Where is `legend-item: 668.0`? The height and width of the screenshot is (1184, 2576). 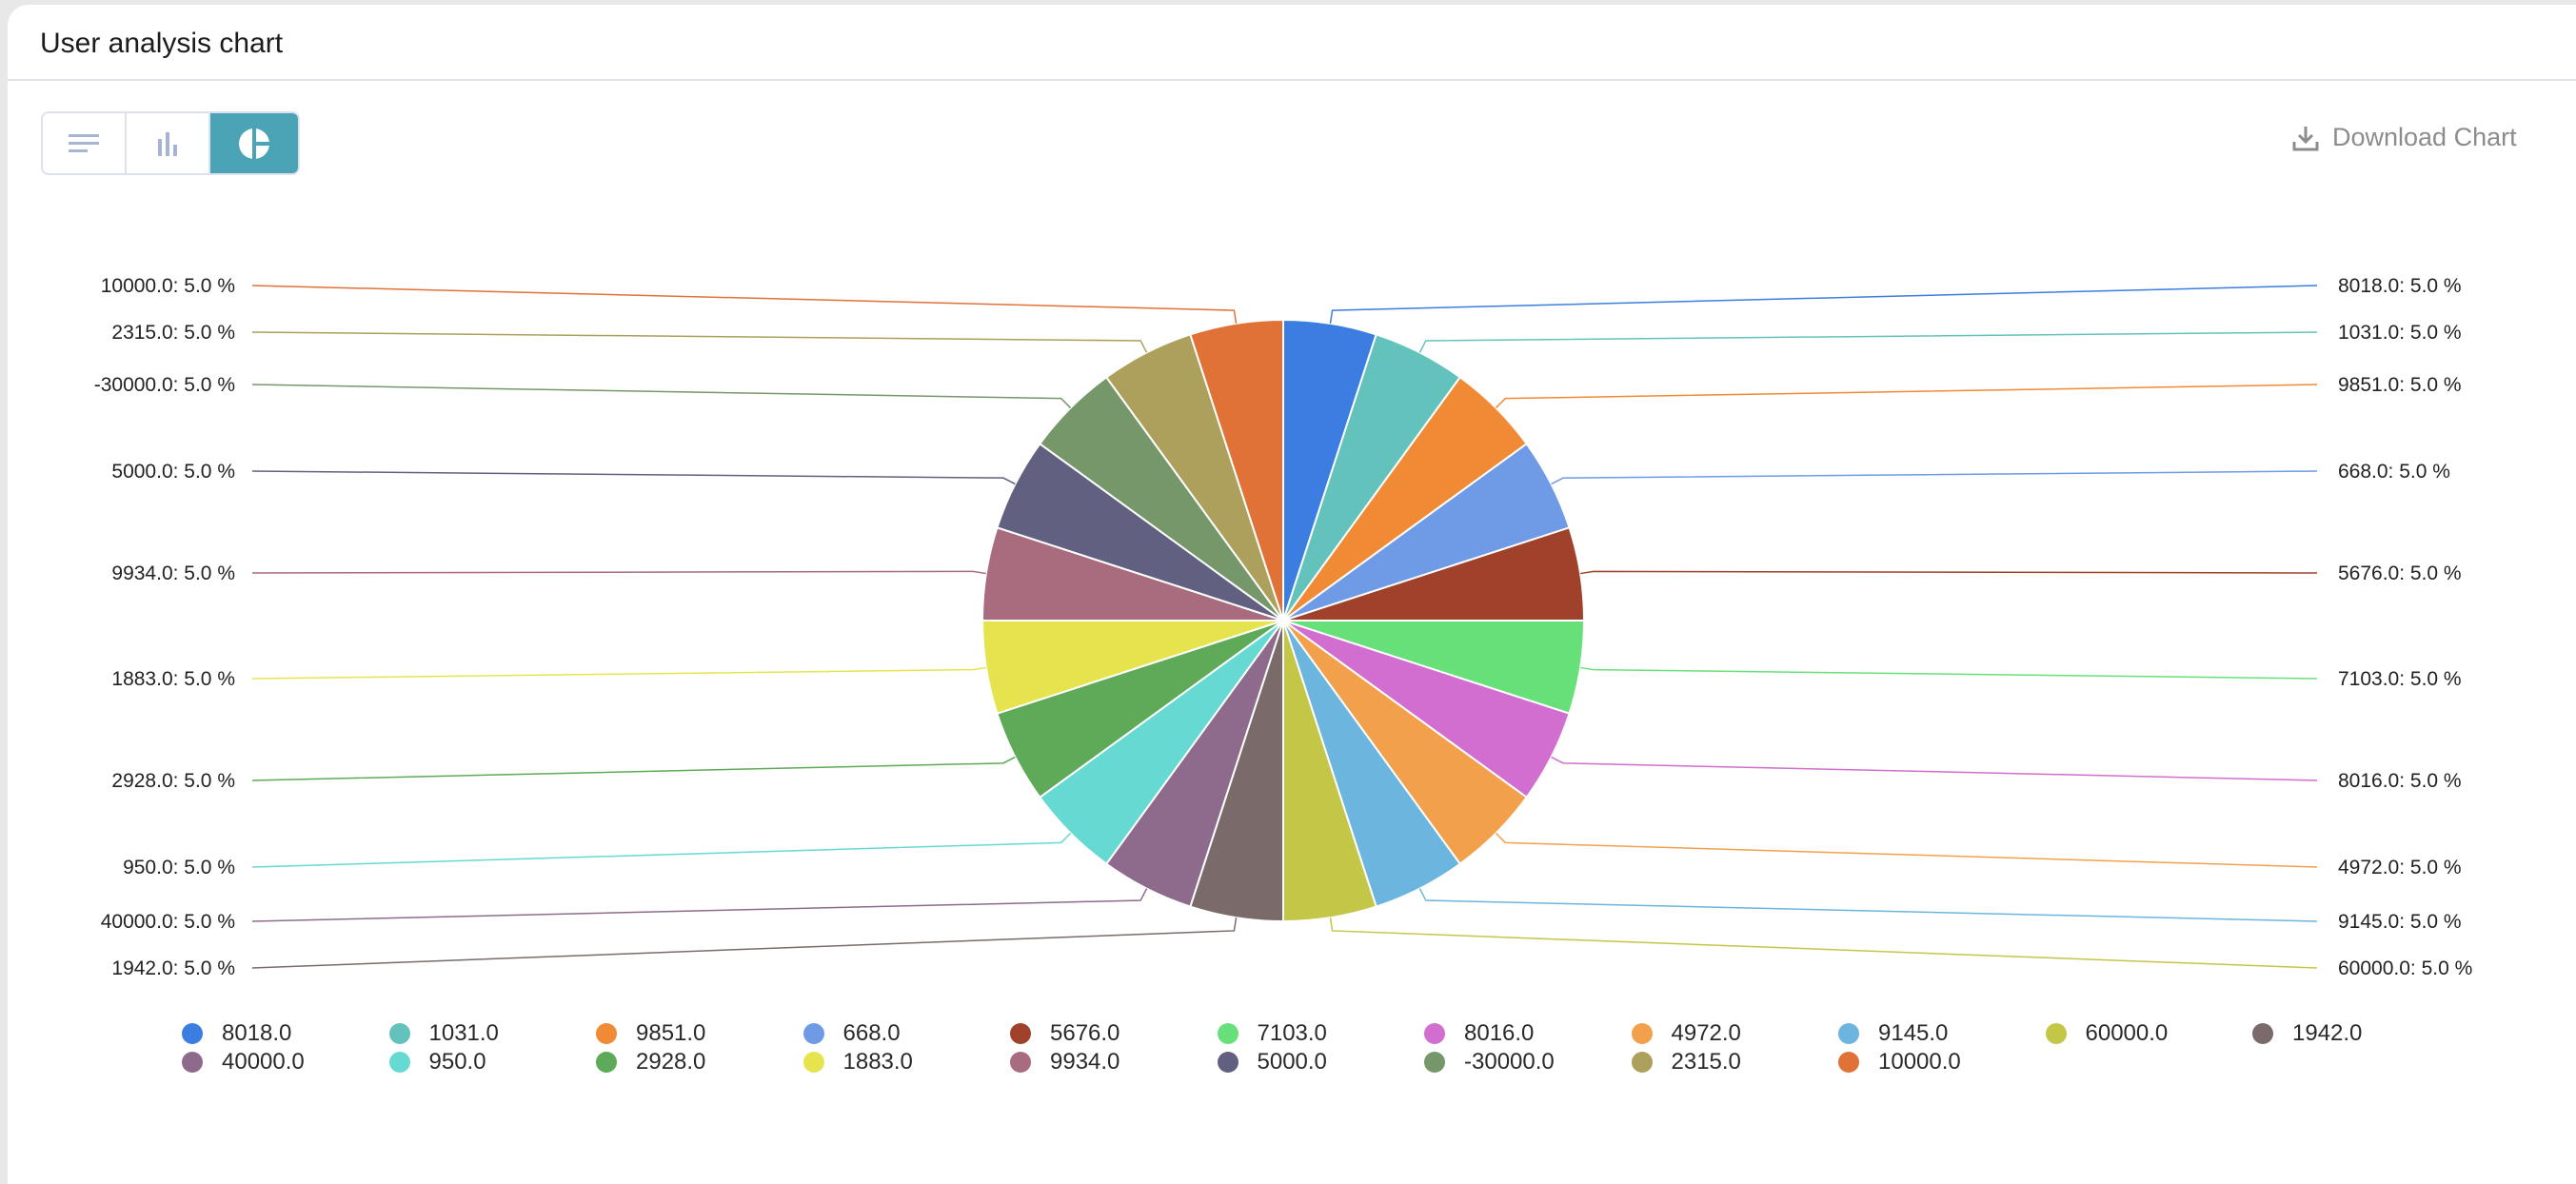
legend-item: 668.0 is located at coordinates (852, 1033).